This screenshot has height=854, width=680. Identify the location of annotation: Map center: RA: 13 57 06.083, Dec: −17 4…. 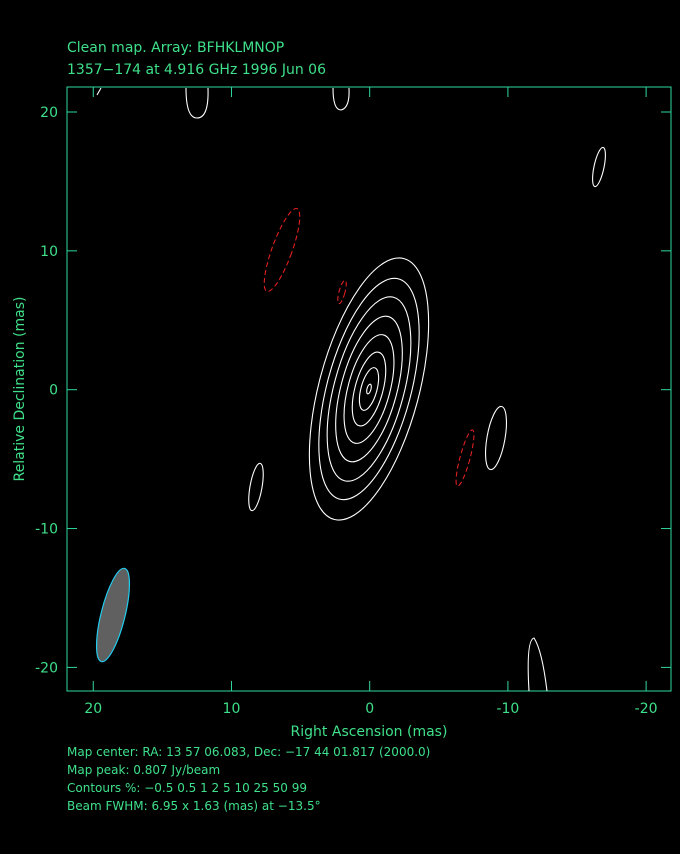
(248, 752).